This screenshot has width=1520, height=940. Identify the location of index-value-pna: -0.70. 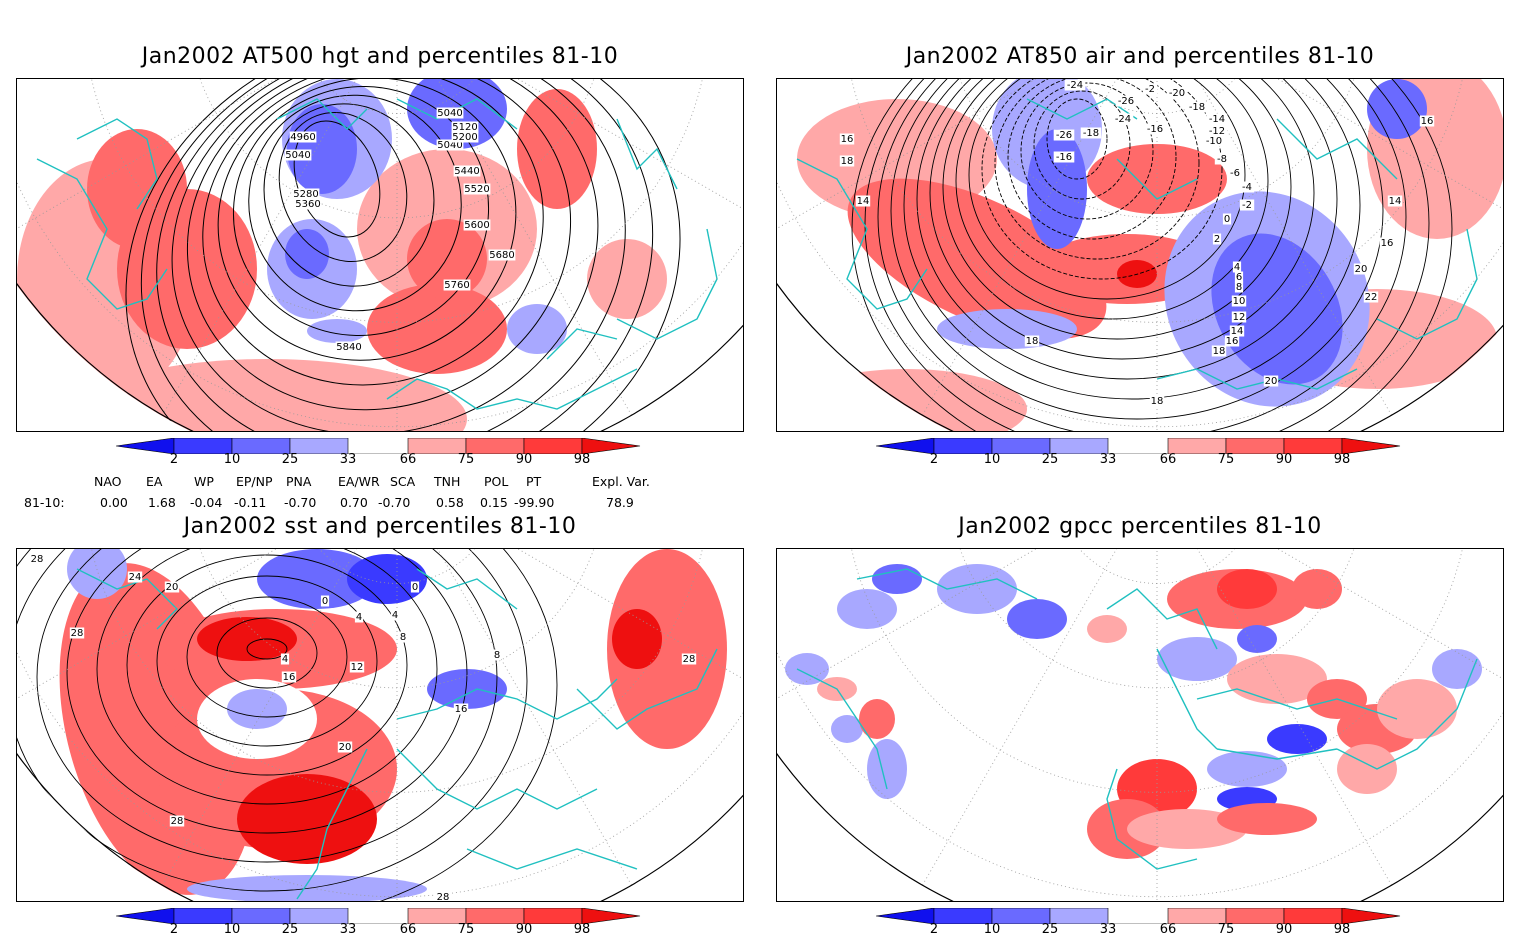
(300, 502).